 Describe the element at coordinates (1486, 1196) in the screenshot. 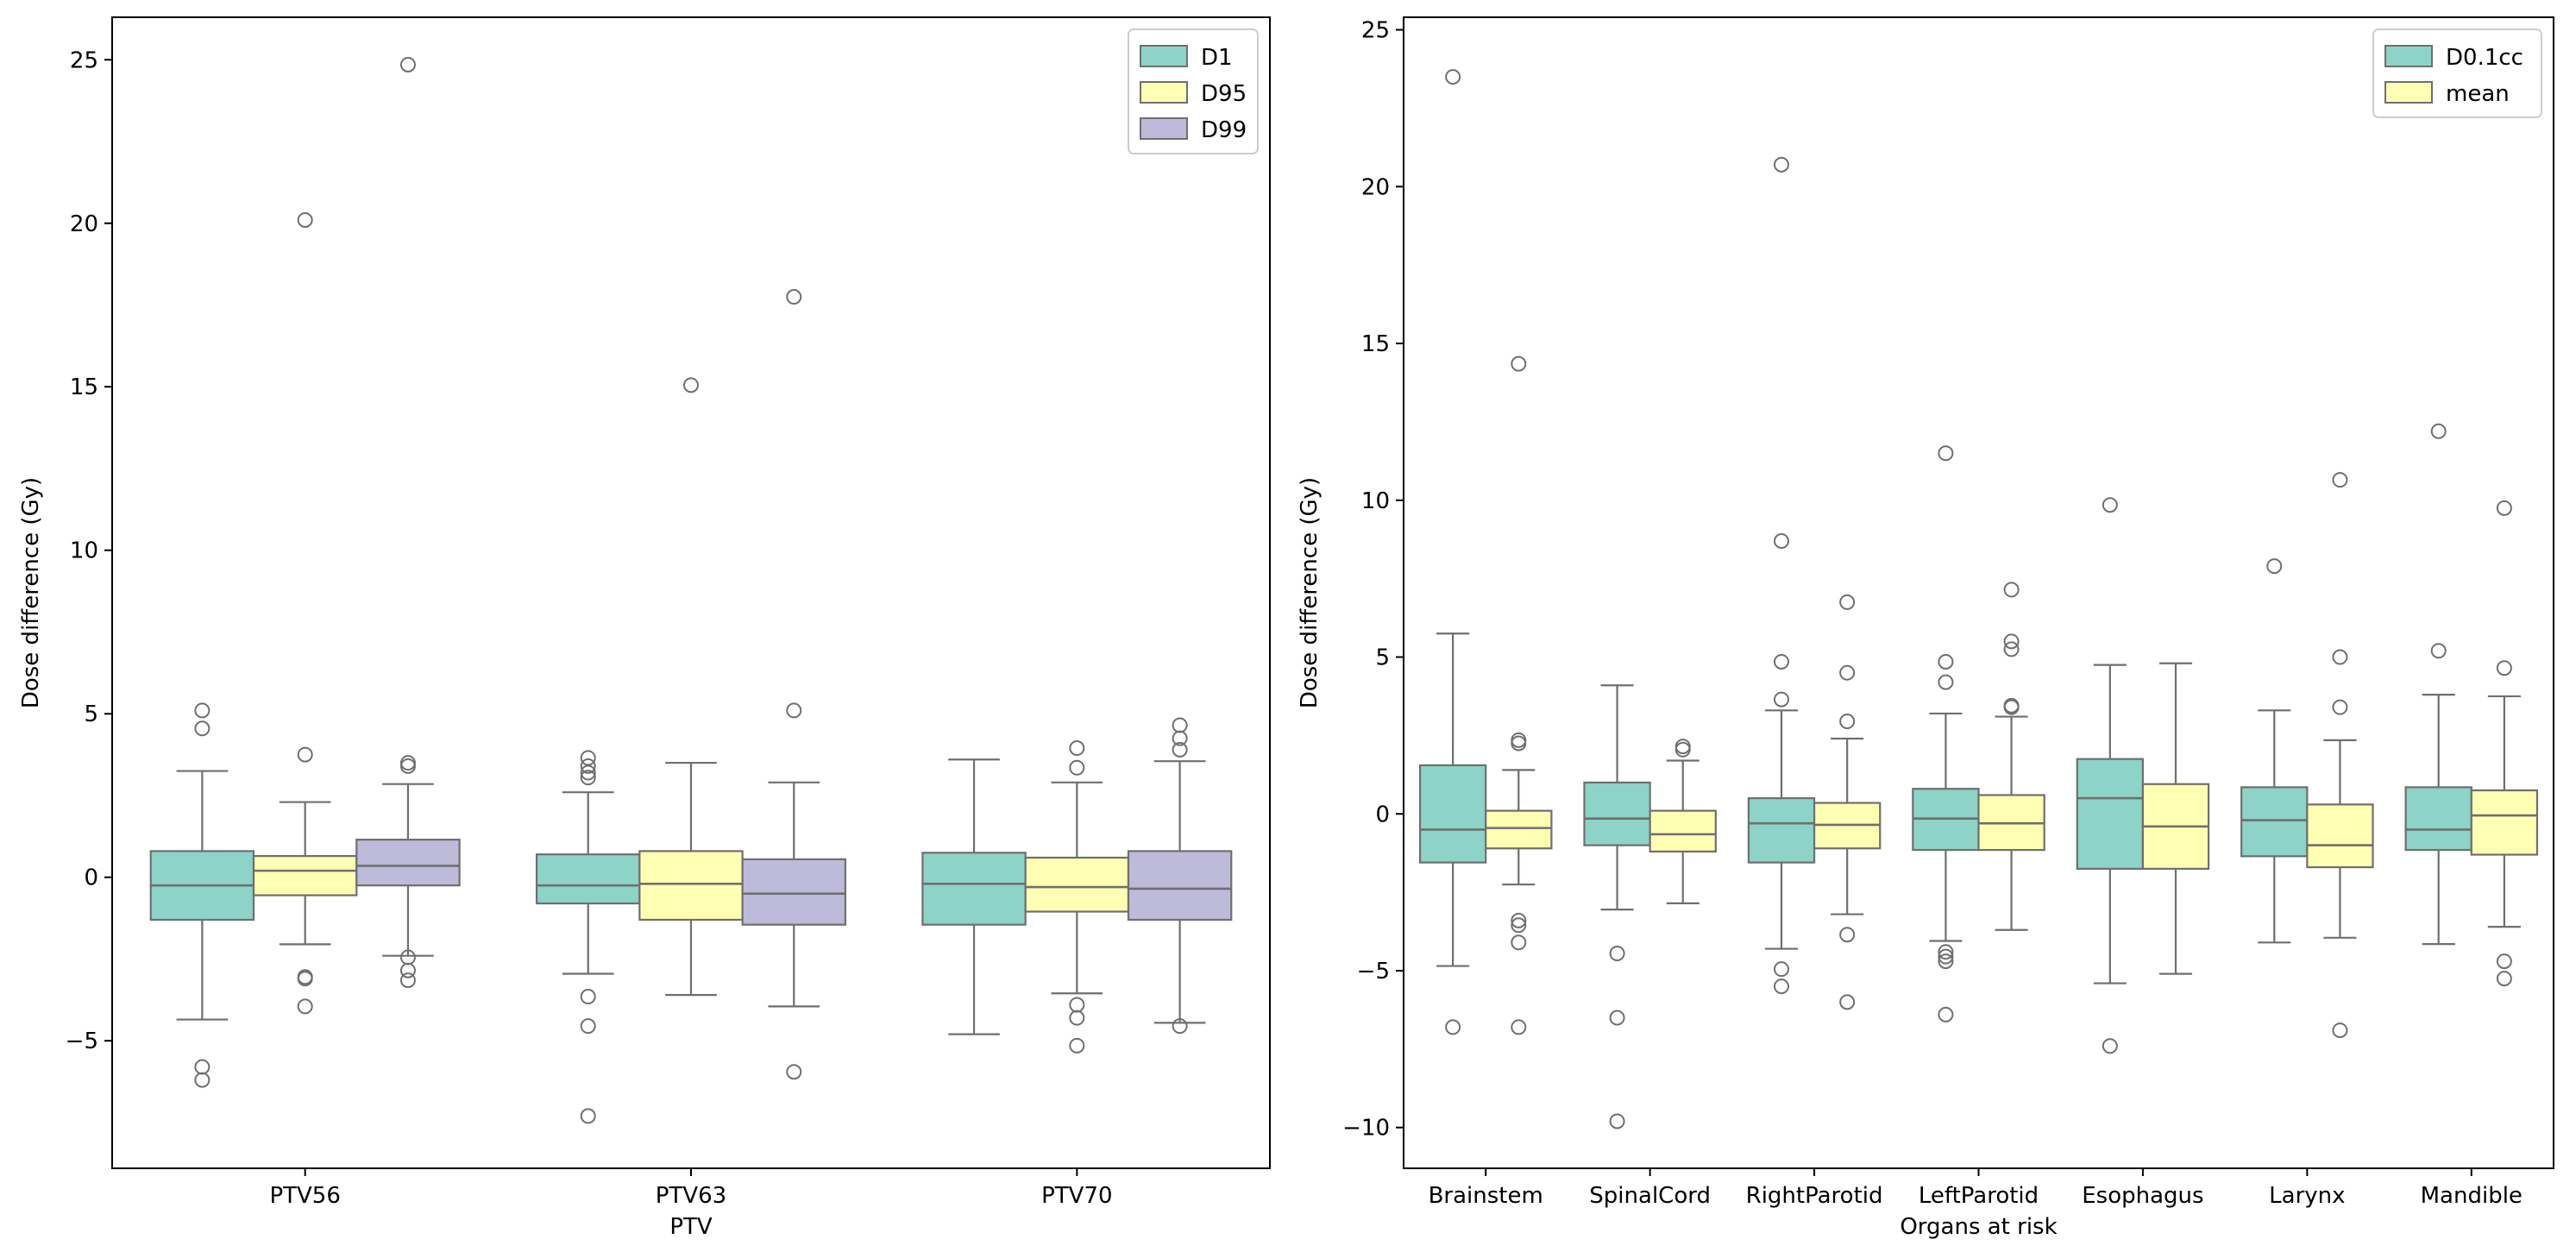

I see `chart-2-x-tick-label: Brainstem` at that location.